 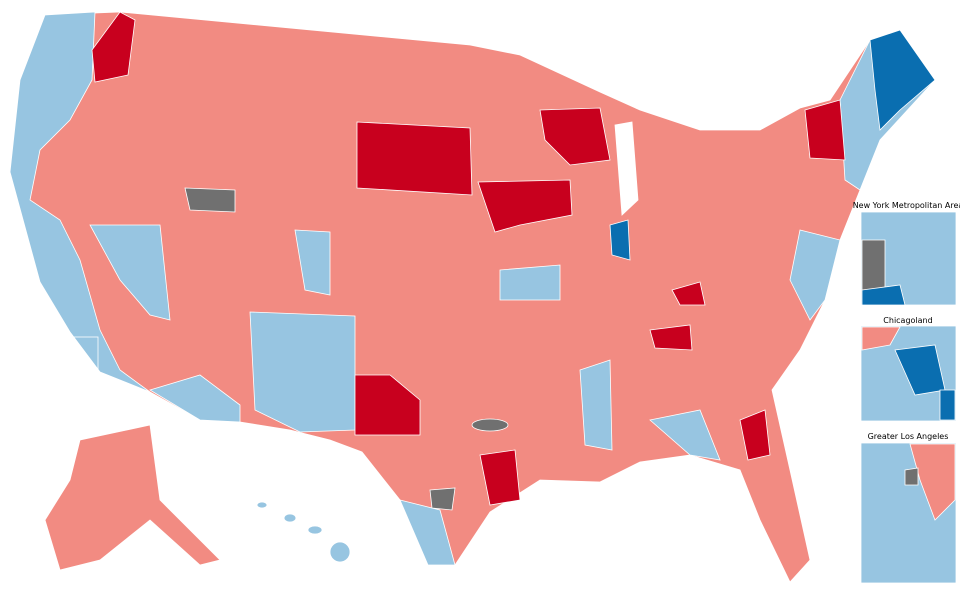 What do you see at coordinates (575, 136) in the screenshot?
I see `wisconsin-north` at bounding box center [575, 136].